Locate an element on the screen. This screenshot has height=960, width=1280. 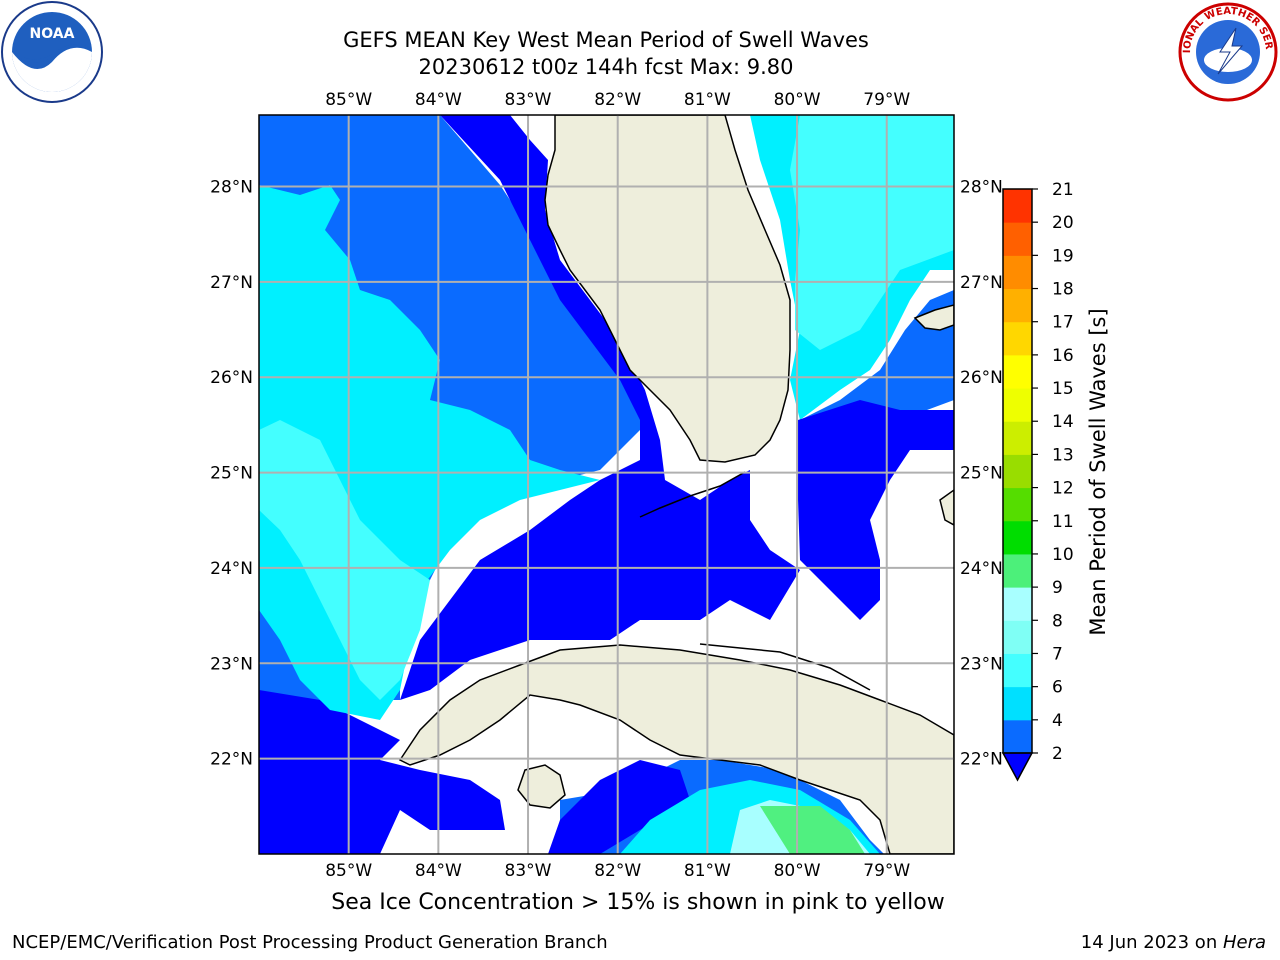
colorbar-tick-label: 16 is located at coordinates (1063, 356).